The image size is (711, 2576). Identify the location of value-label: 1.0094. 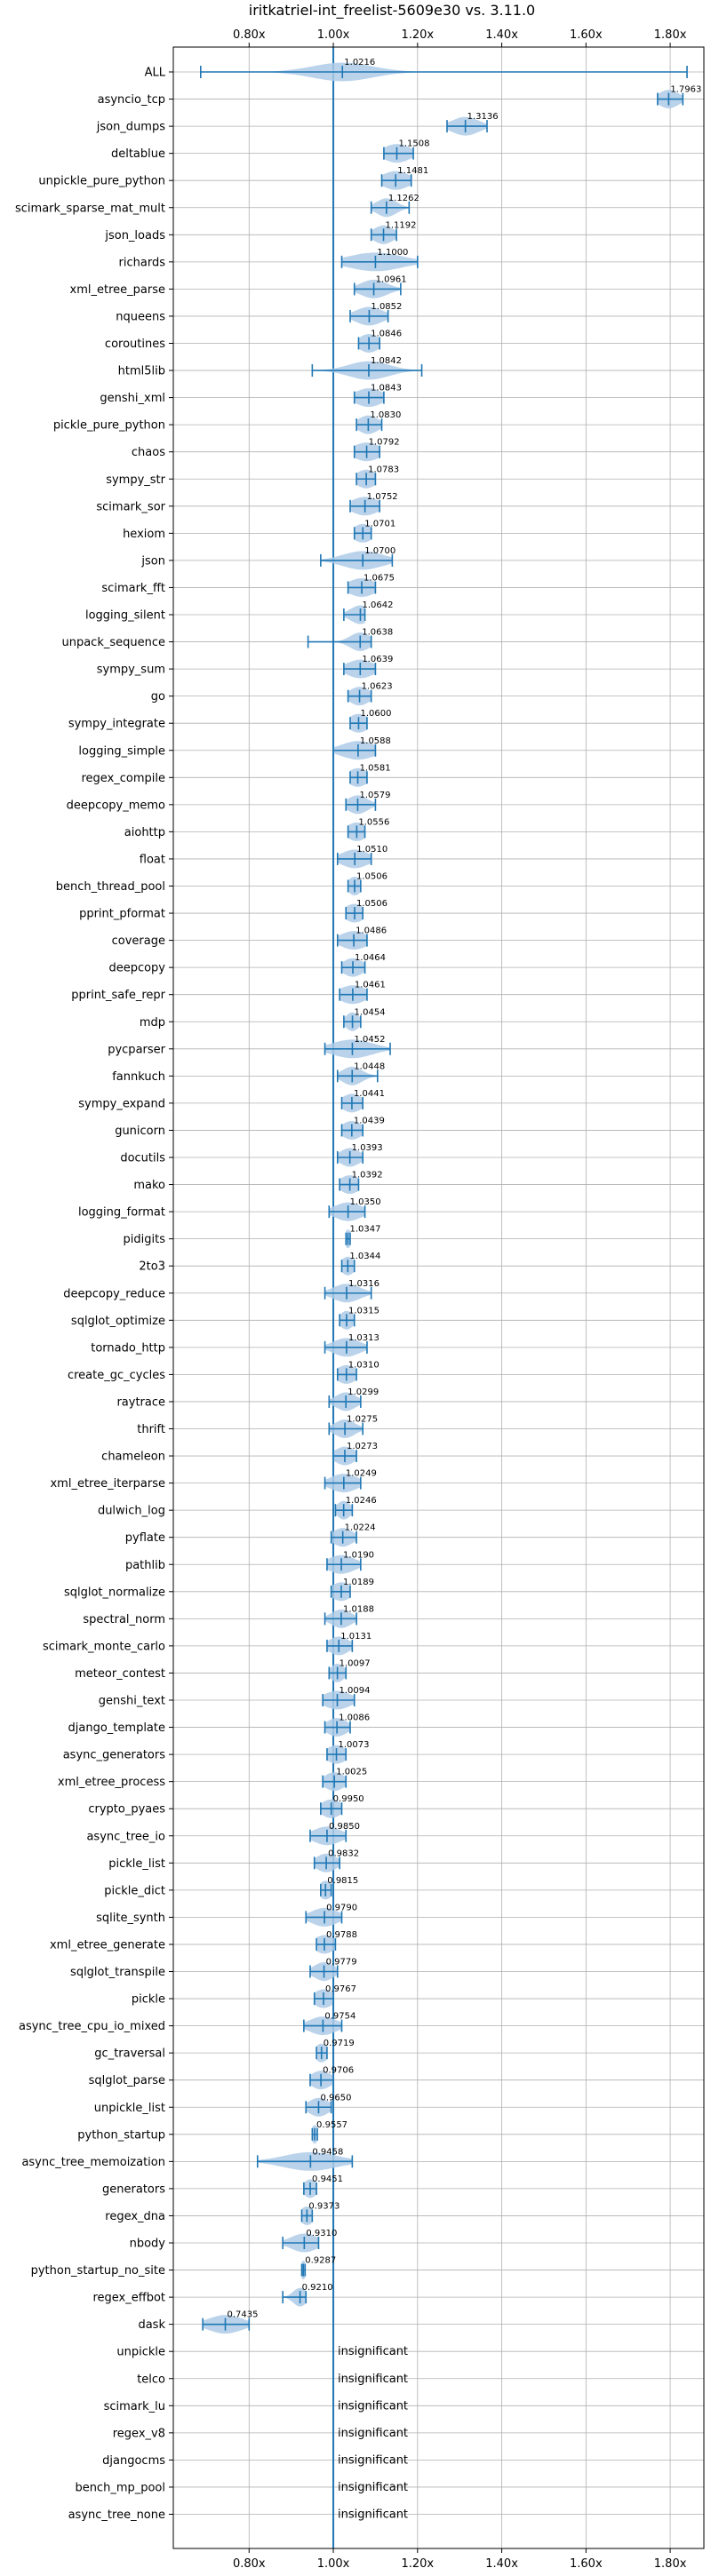
(355, 1691).